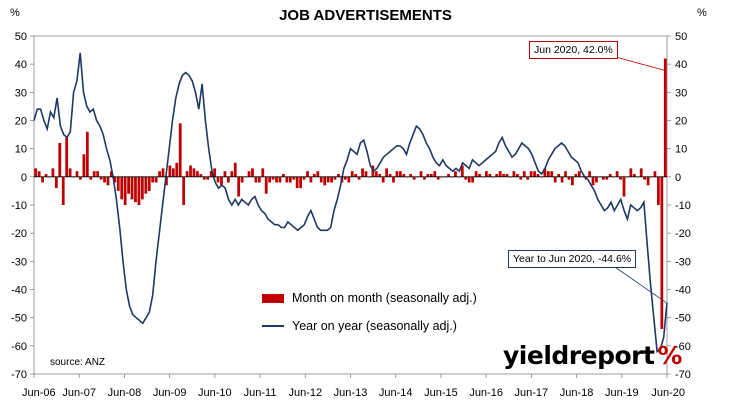  Describe the element at coordinates (639, 283) in the screenshot. I see `callout-leader-yoy` at that location.